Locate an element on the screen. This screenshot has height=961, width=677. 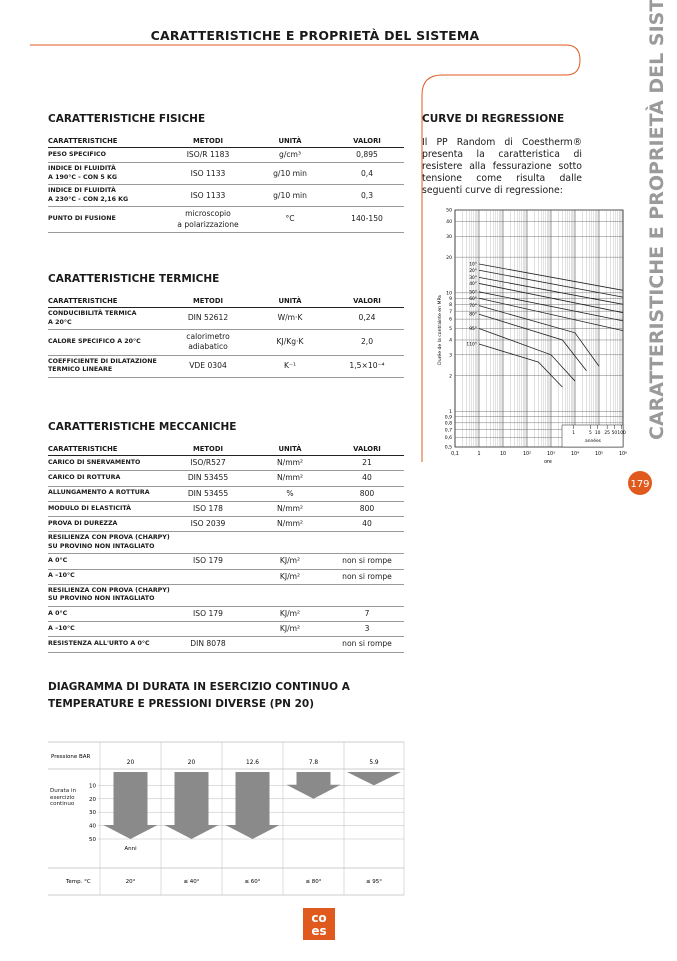
table-cell: CALORE SPECIFICO A 20°C is located at coordinates (107, 342).